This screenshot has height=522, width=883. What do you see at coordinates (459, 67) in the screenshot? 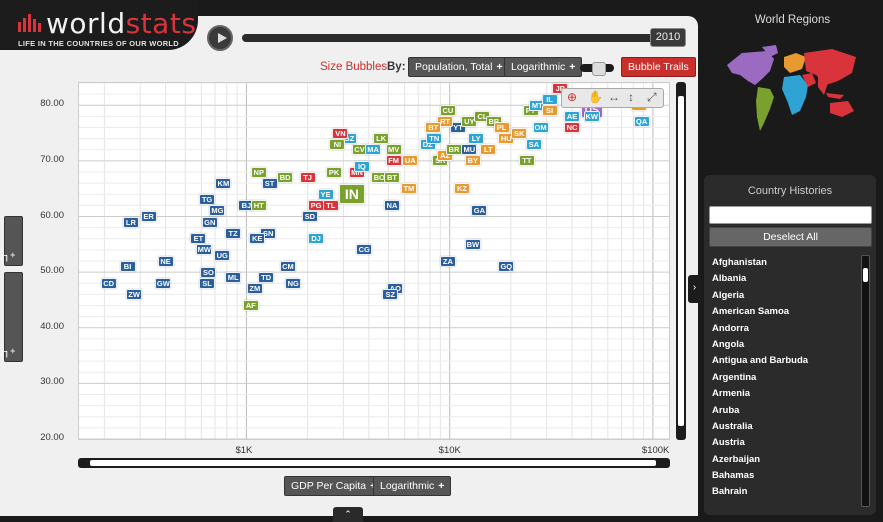
I see `size-metric-dropdown: Population, Total +` at bounding box center [459, 67].